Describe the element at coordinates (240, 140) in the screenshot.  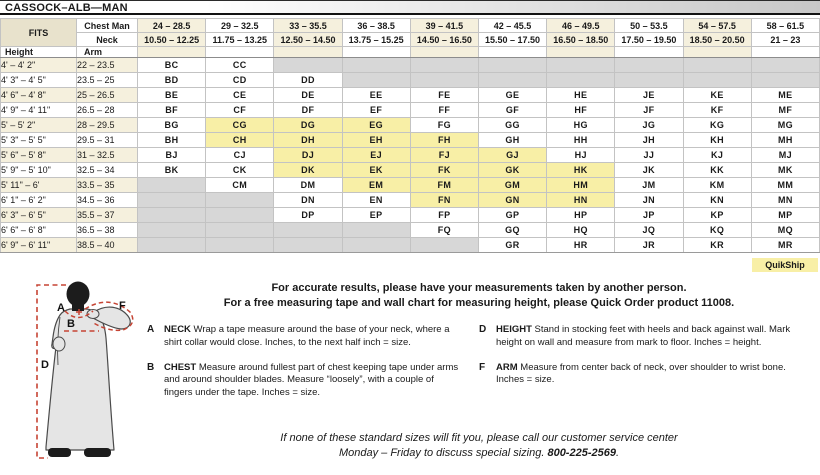
I see `size-code-cell-quikship: CH` at that location.